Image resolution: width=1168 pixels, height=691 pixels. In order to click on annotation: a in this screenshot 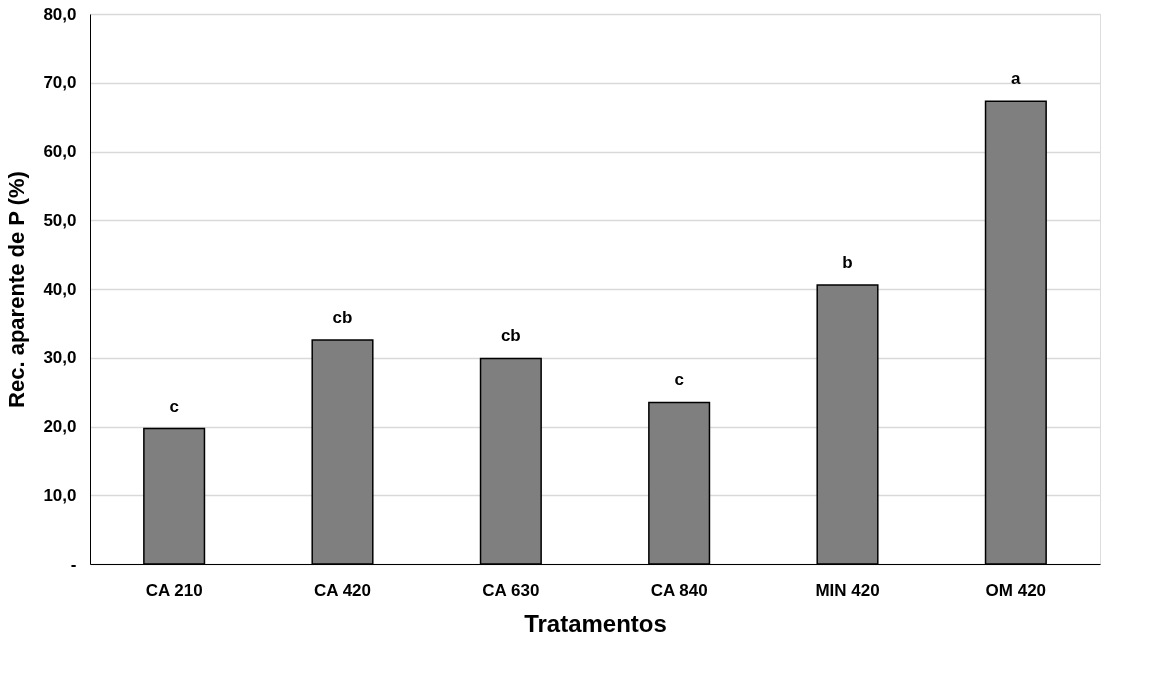, I will do `click(1016, 79)`.